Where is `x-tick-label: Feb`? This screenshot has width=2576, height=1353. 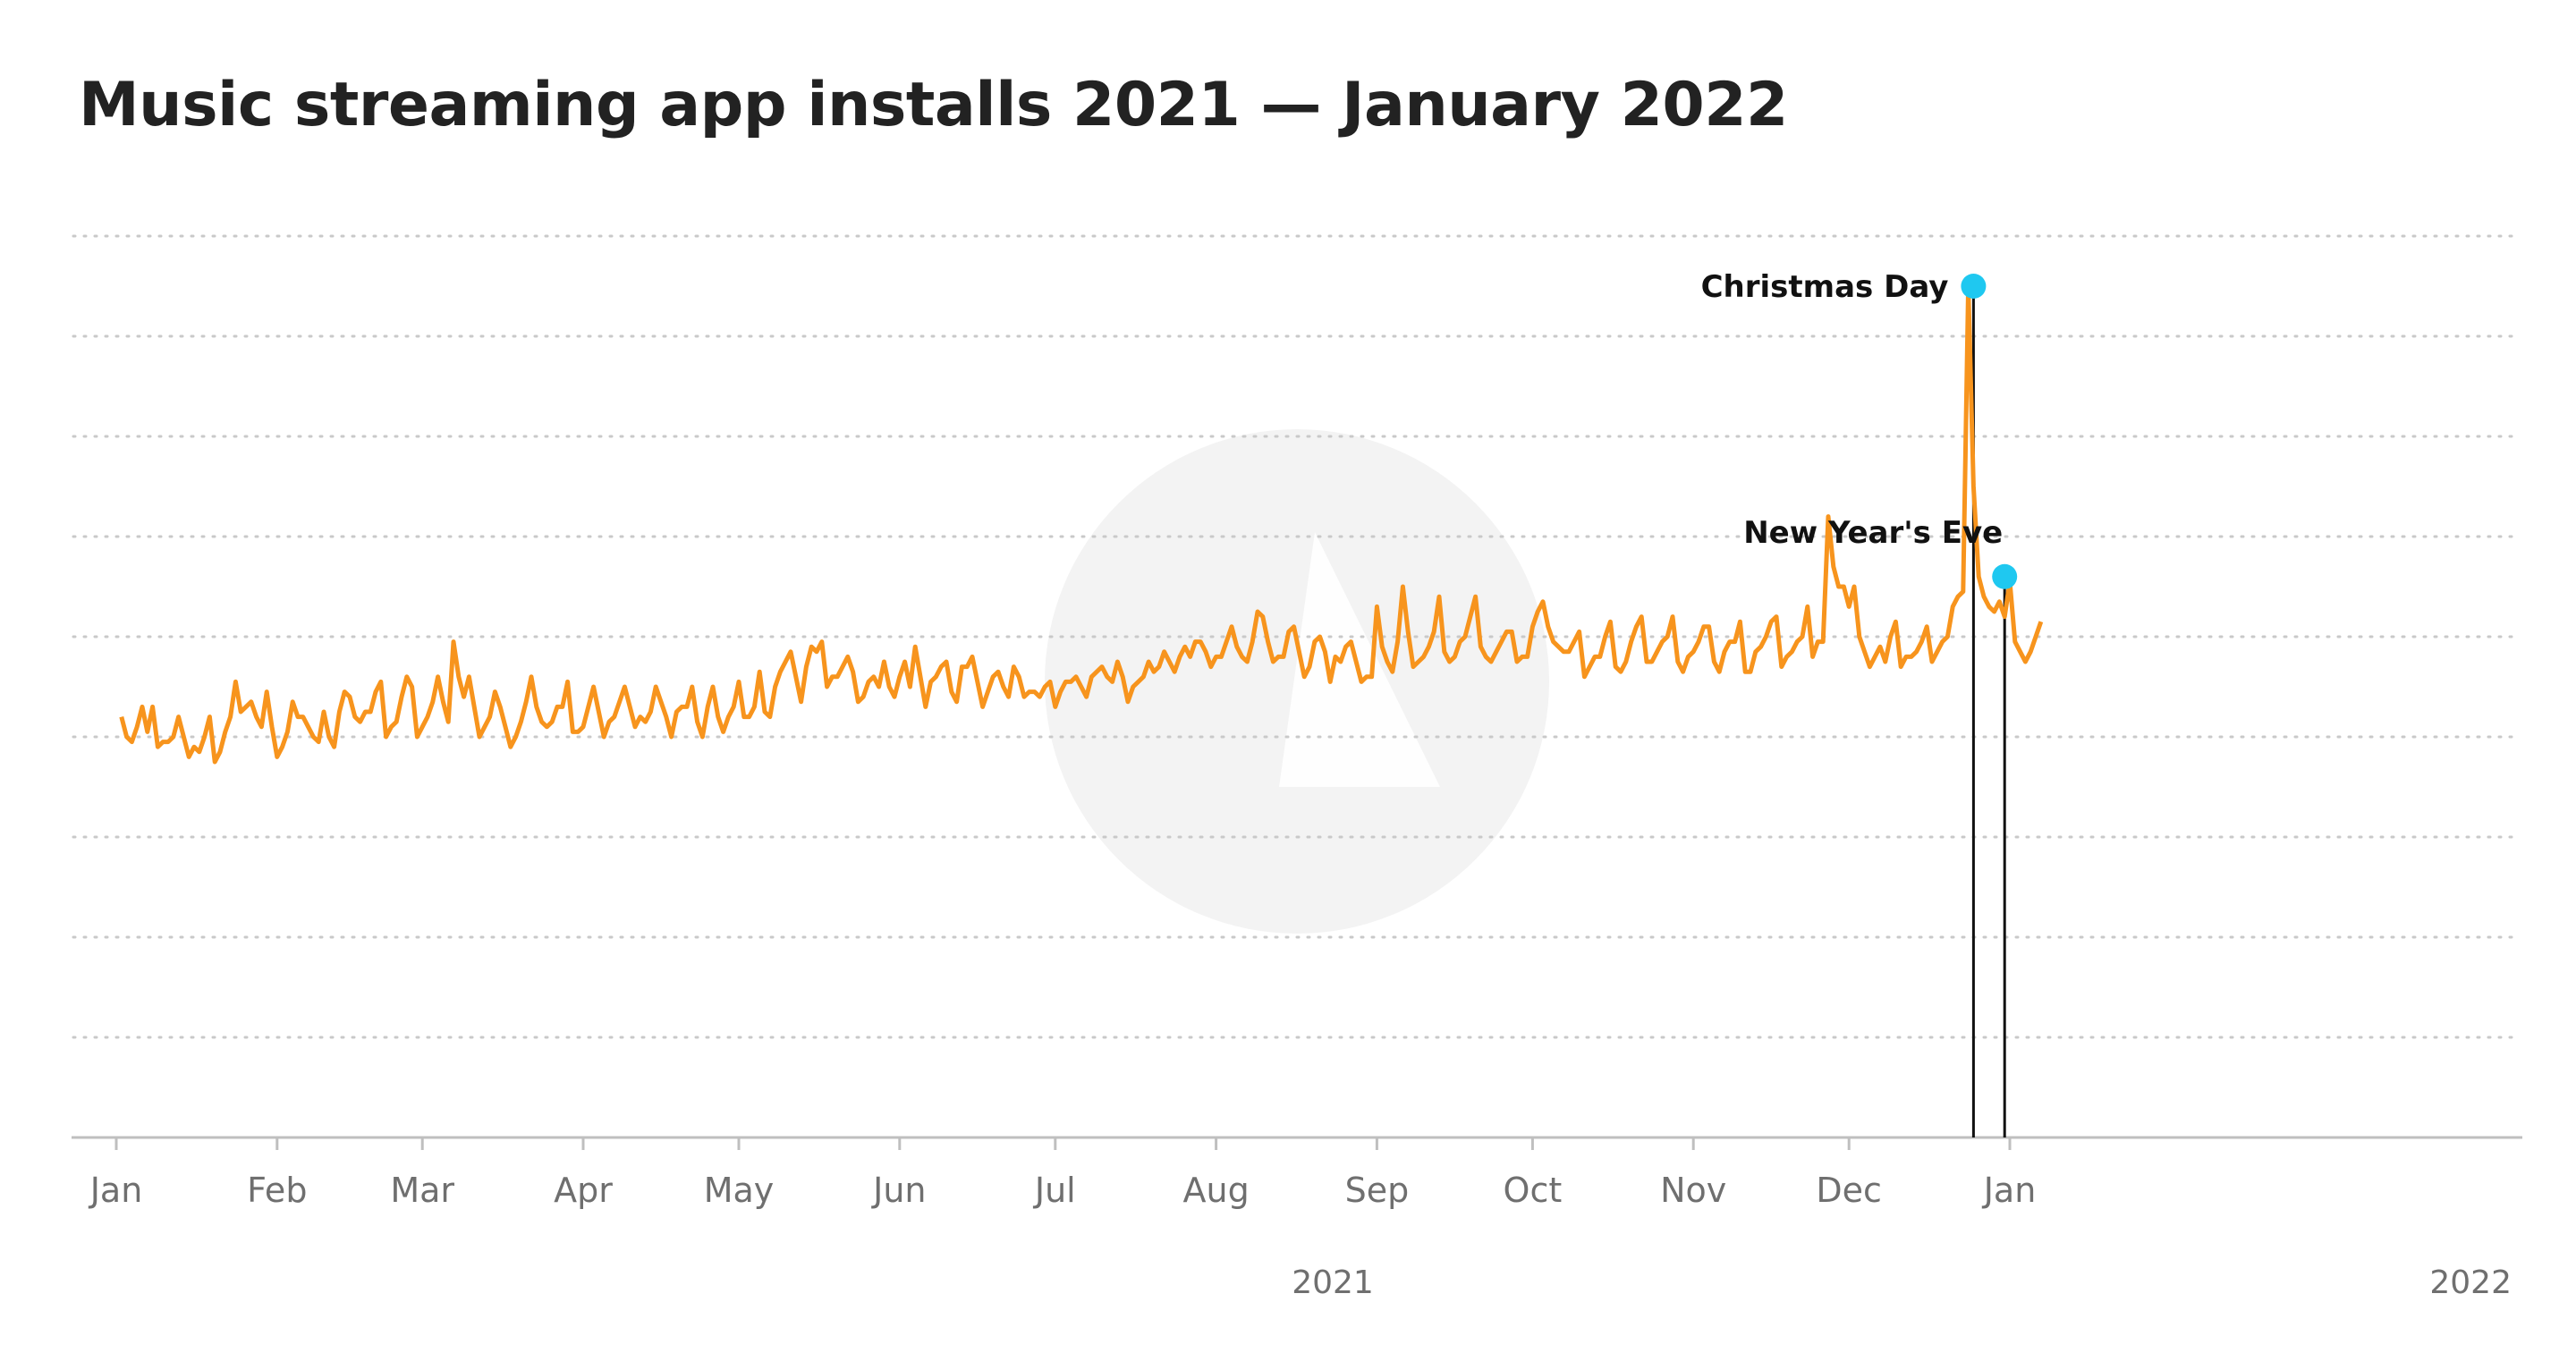
x-tick-label: Feb is located at coordinates (277, 1190).